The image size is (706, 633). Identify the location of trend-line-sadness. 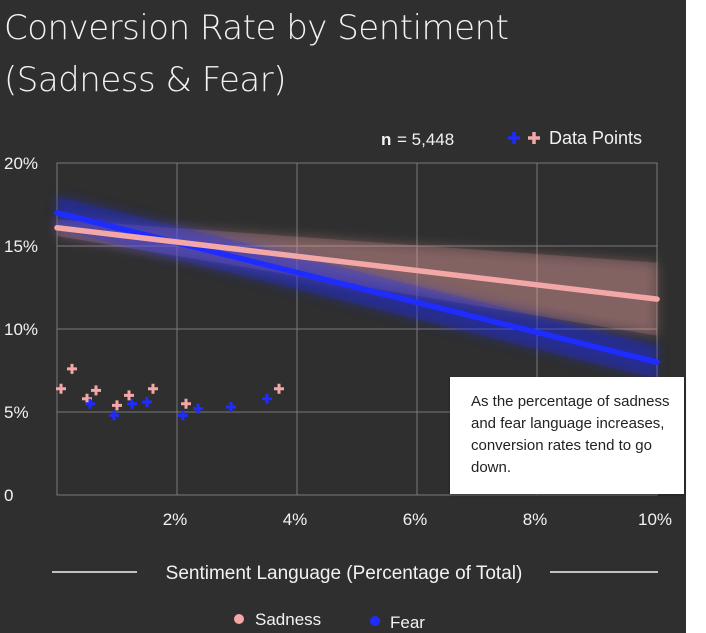
(357, 263).